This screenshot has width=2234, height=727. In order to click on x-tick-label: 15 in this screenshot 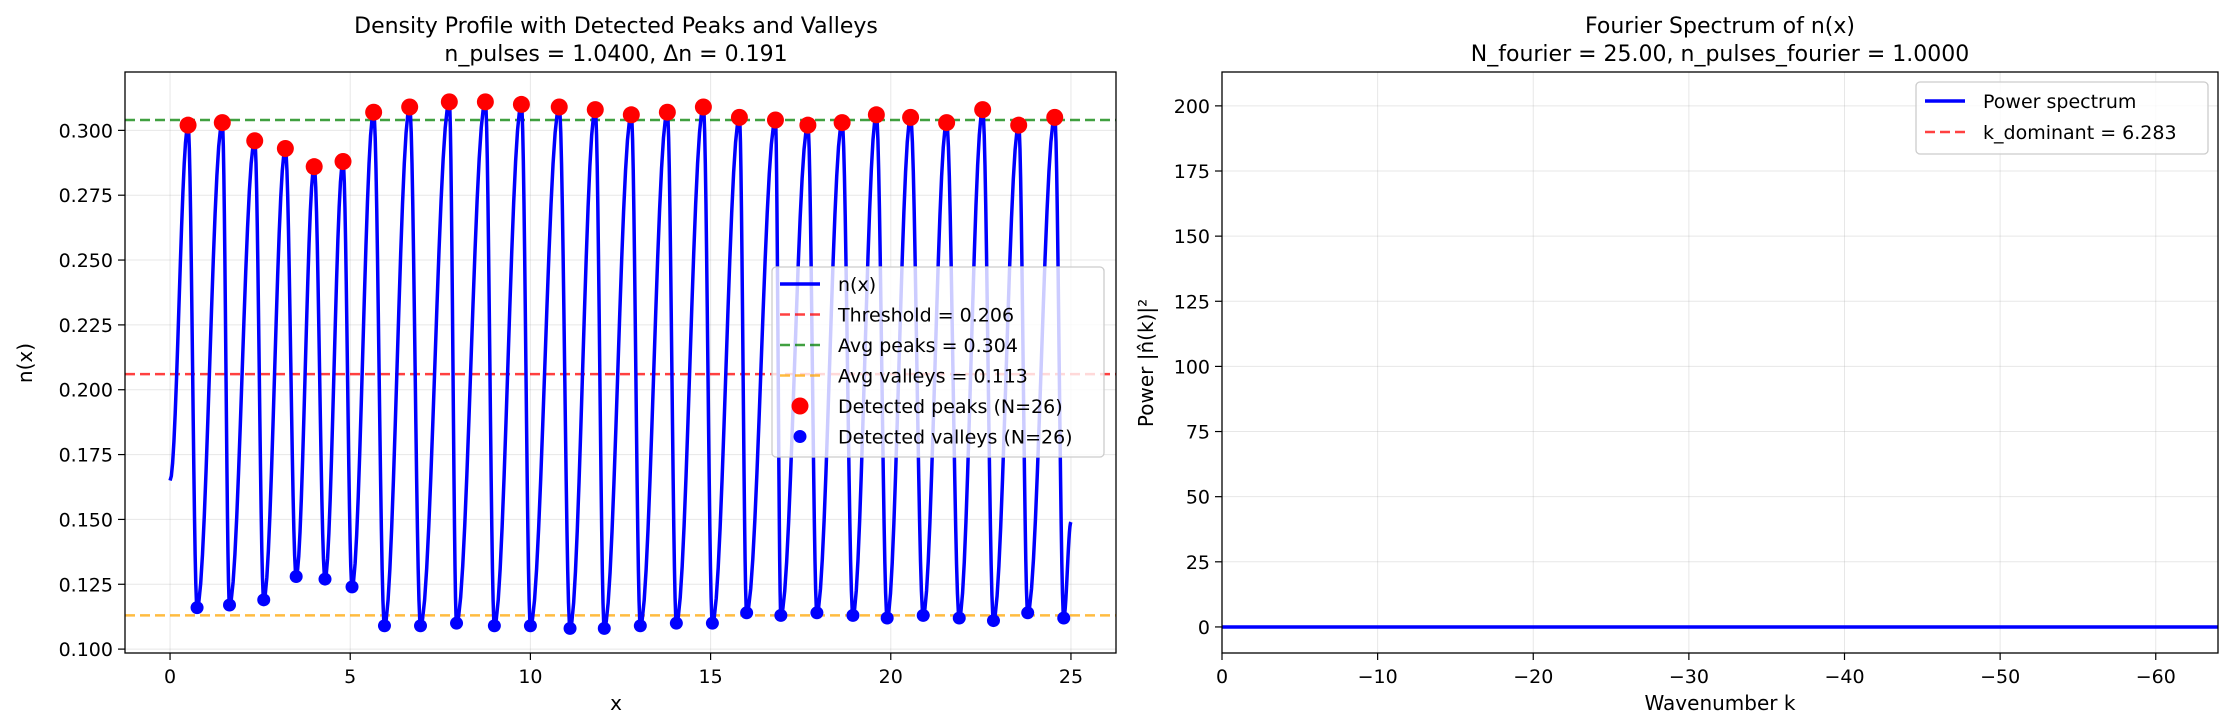, I will do `click(710, 677)`.